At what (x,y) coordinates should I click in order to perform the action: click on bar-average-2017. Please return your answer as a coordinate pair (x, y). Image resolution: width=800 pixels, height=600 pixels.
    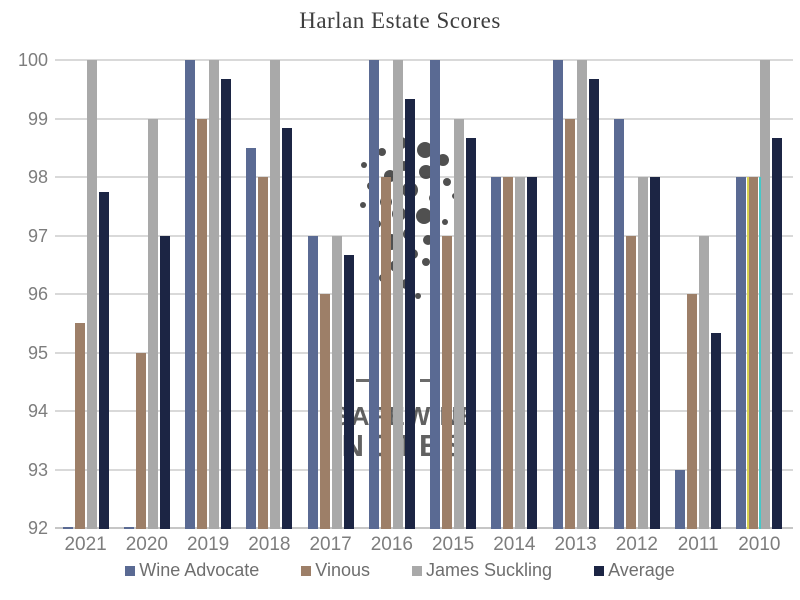
    Looking at the image, I should click on (348, 391).